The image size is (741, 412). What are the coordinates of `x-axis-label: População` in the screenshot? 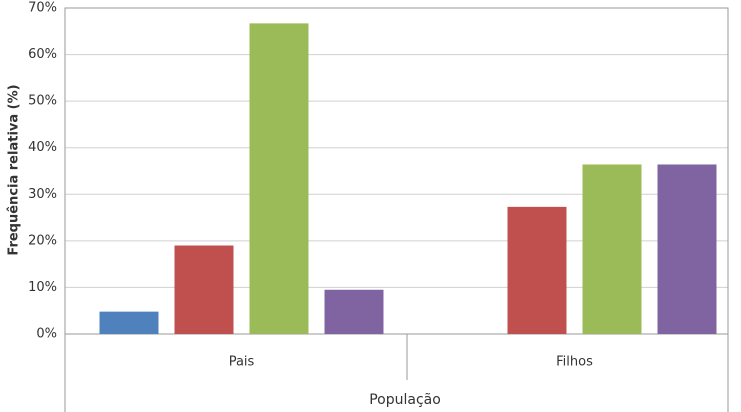 It's located at (405, 400).